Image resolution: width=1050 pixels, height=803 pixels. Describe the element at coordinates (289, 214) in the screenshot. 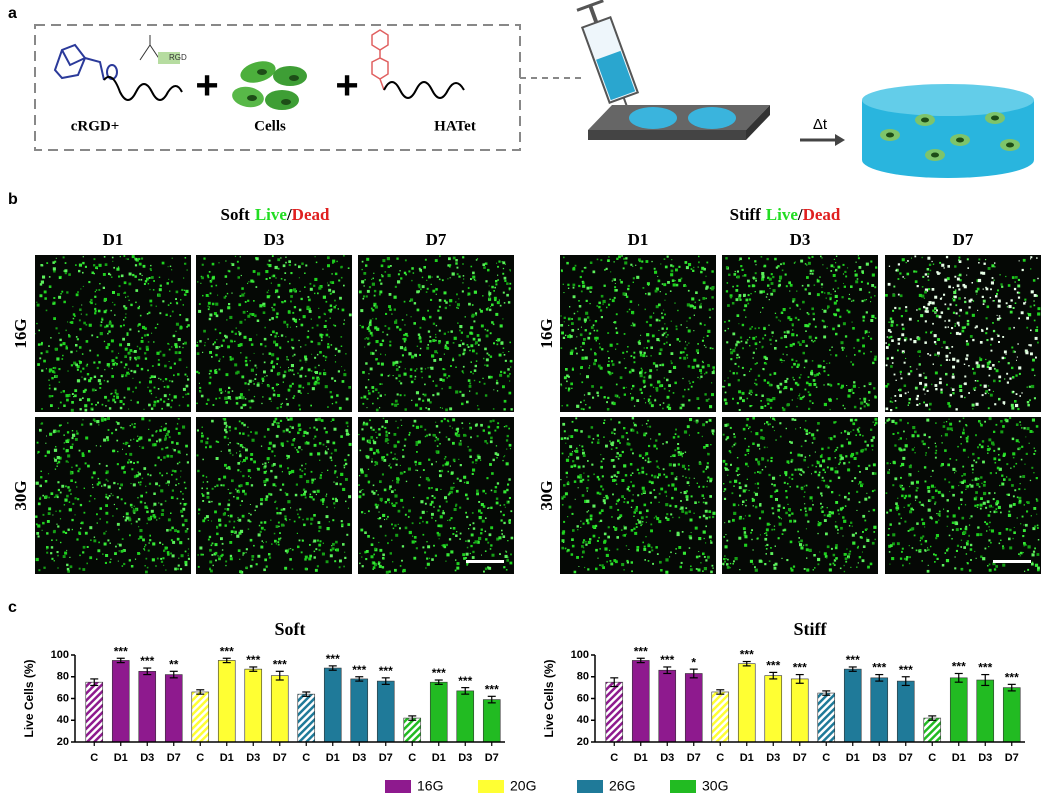

I see `title-slash: /` at that location.